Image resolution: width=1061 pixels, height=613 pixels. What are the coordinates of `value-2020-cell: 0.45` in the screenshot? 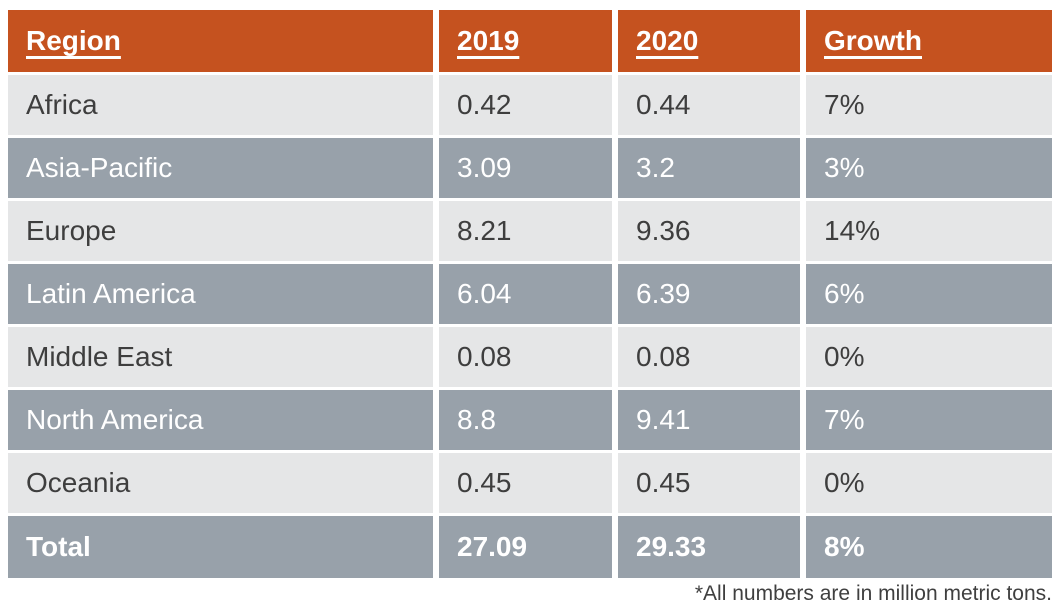 It's located at (712, 484).